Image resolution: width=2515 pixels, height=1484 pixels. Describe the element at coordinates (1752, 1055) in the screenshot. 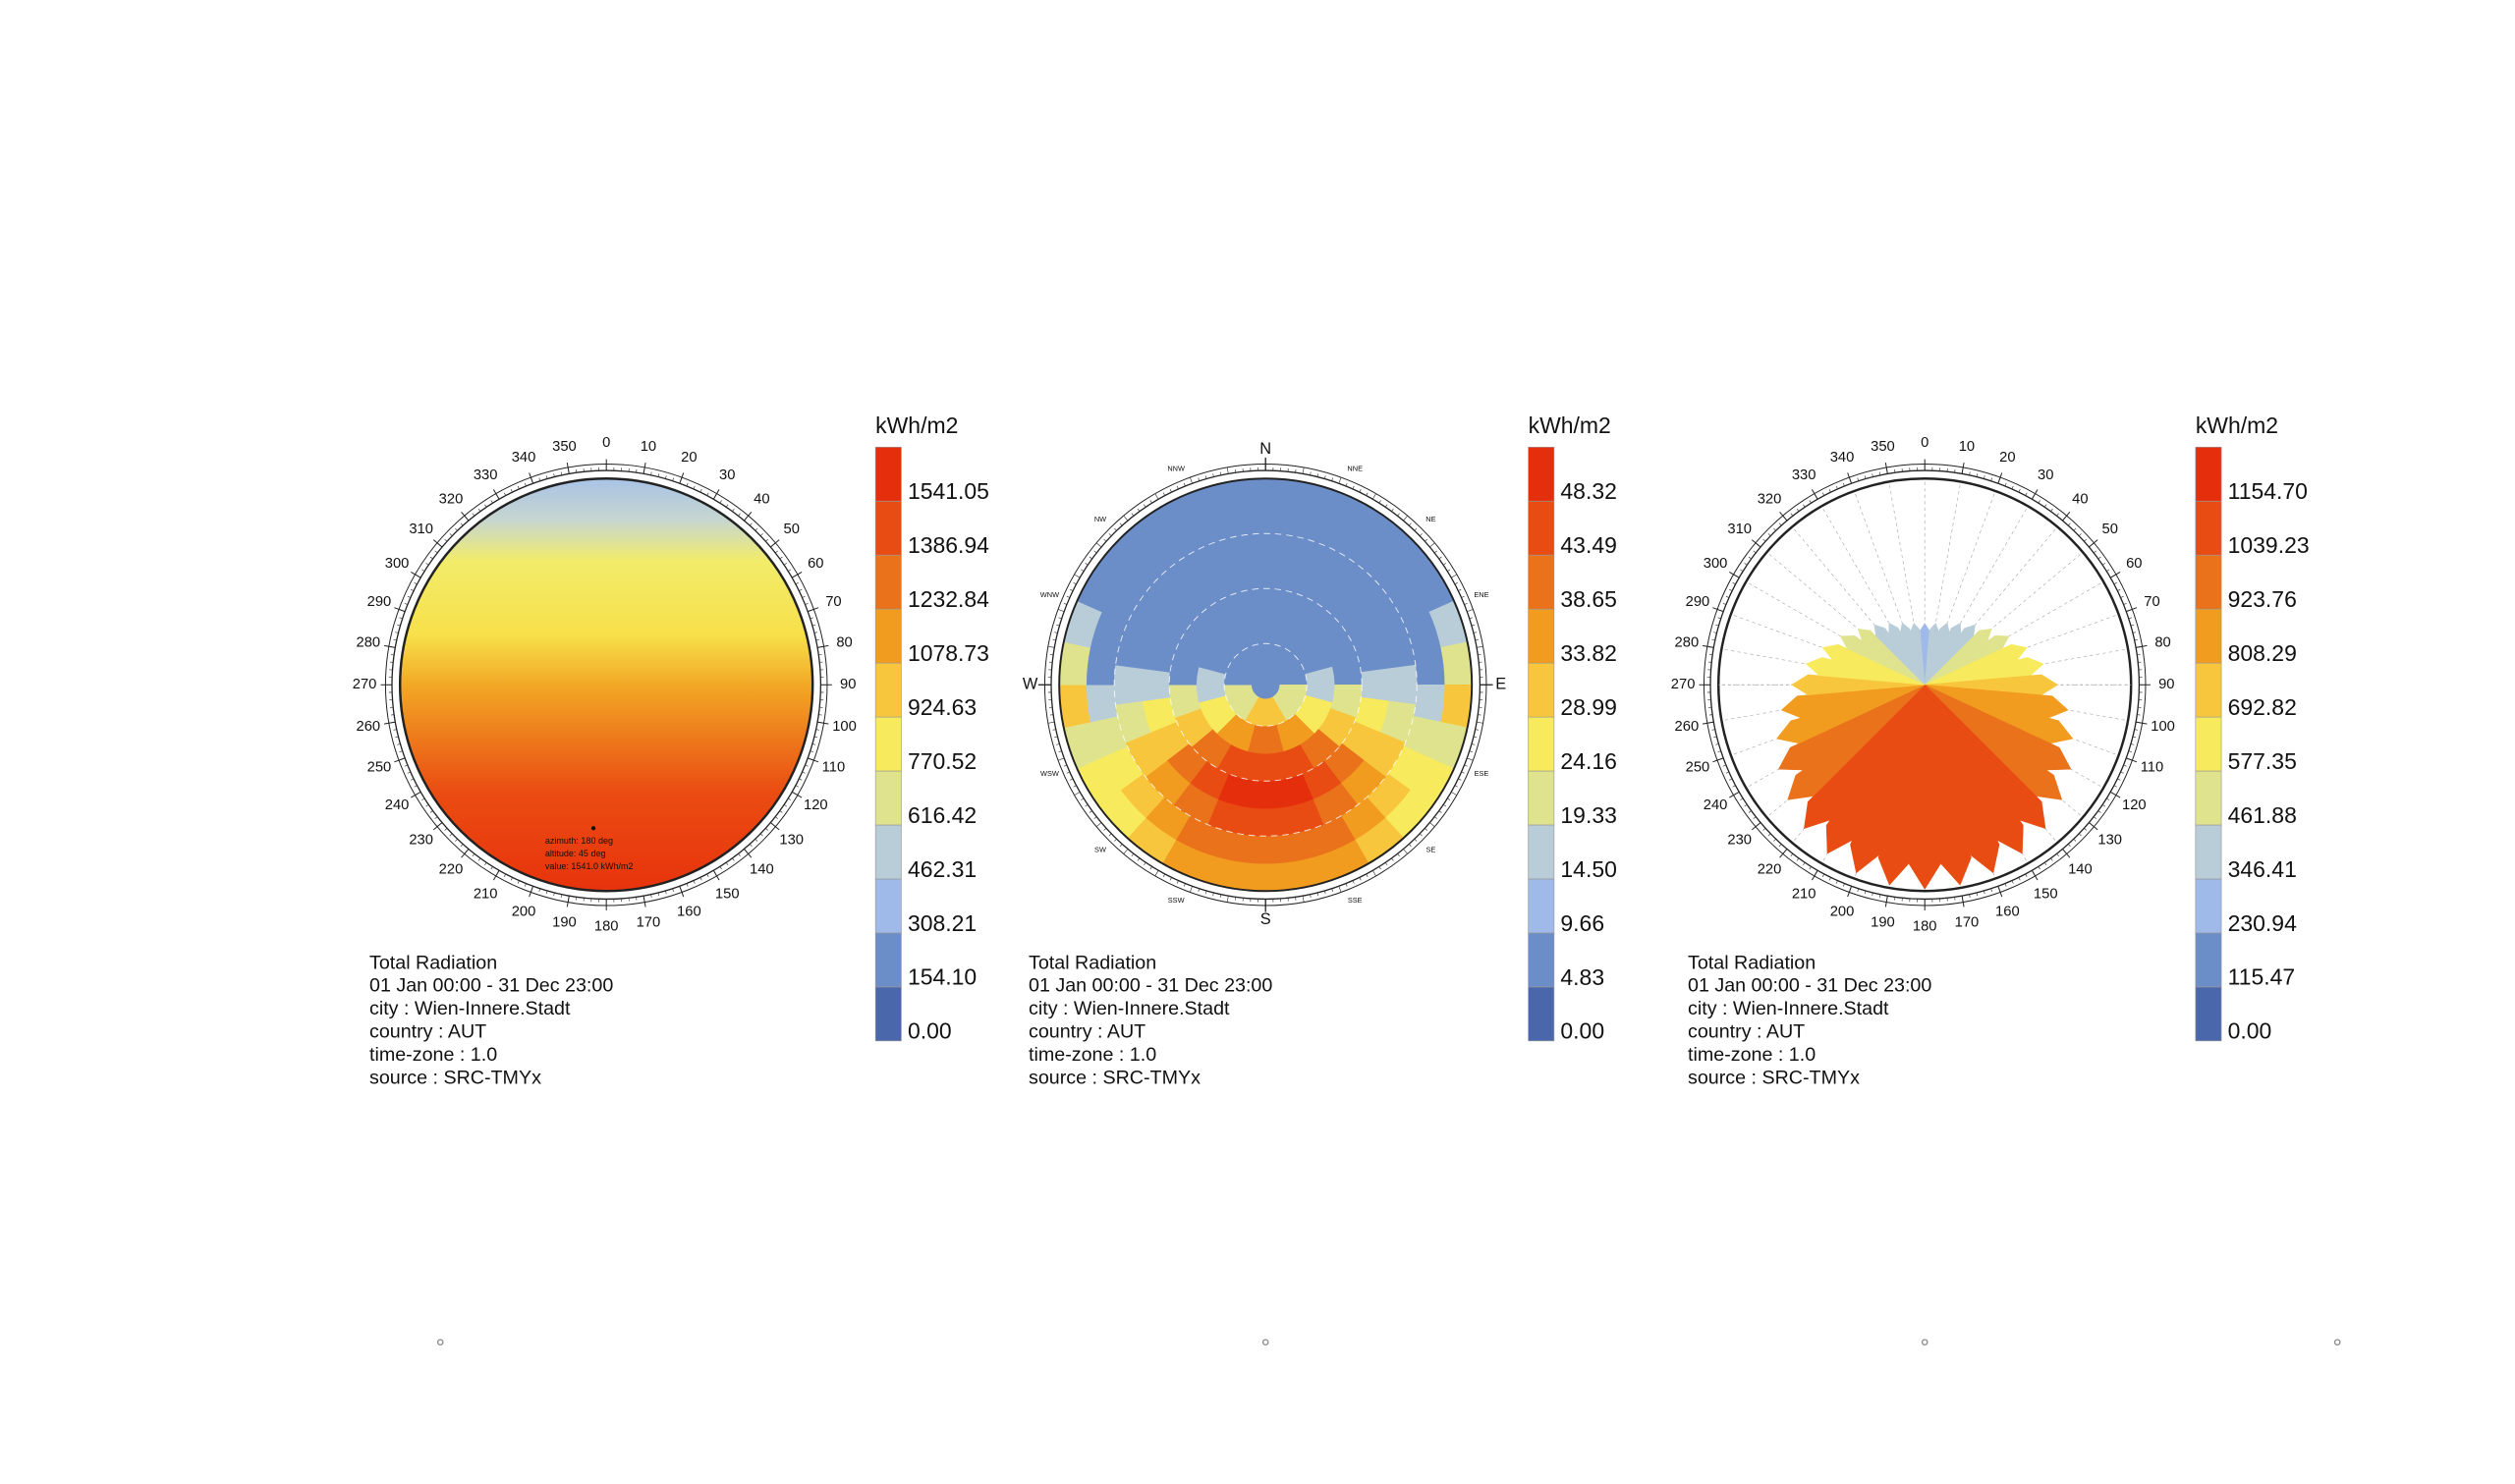

I see `info-line: time-zone : 1.0` at that location.